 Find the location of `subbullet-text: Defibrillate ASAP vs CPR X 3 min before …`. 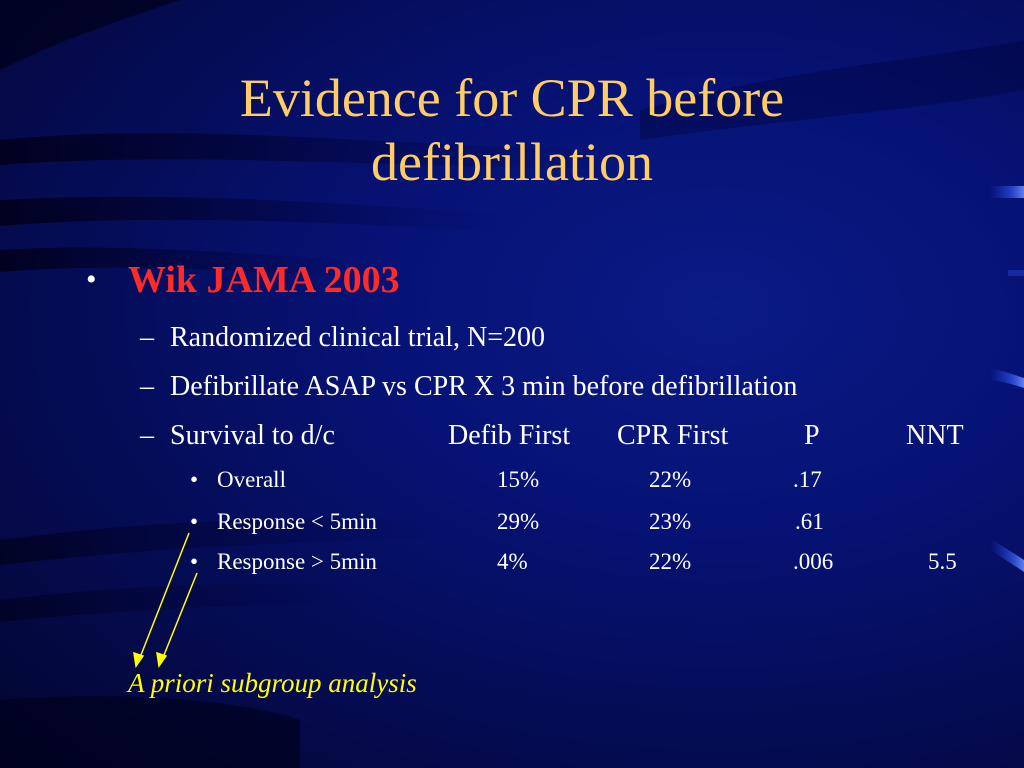

subbullet-text: Defibrillate ASAP vs CPR X 3 min before … is located at coordinates (484, 386).